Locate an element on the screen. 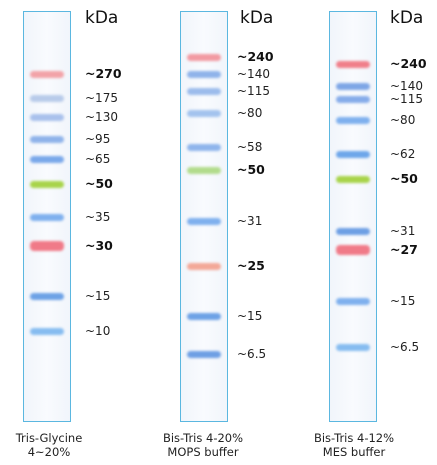 The image size is (437, 465). molecular-weight-label: ~65 is located at coordinates (98, 159).